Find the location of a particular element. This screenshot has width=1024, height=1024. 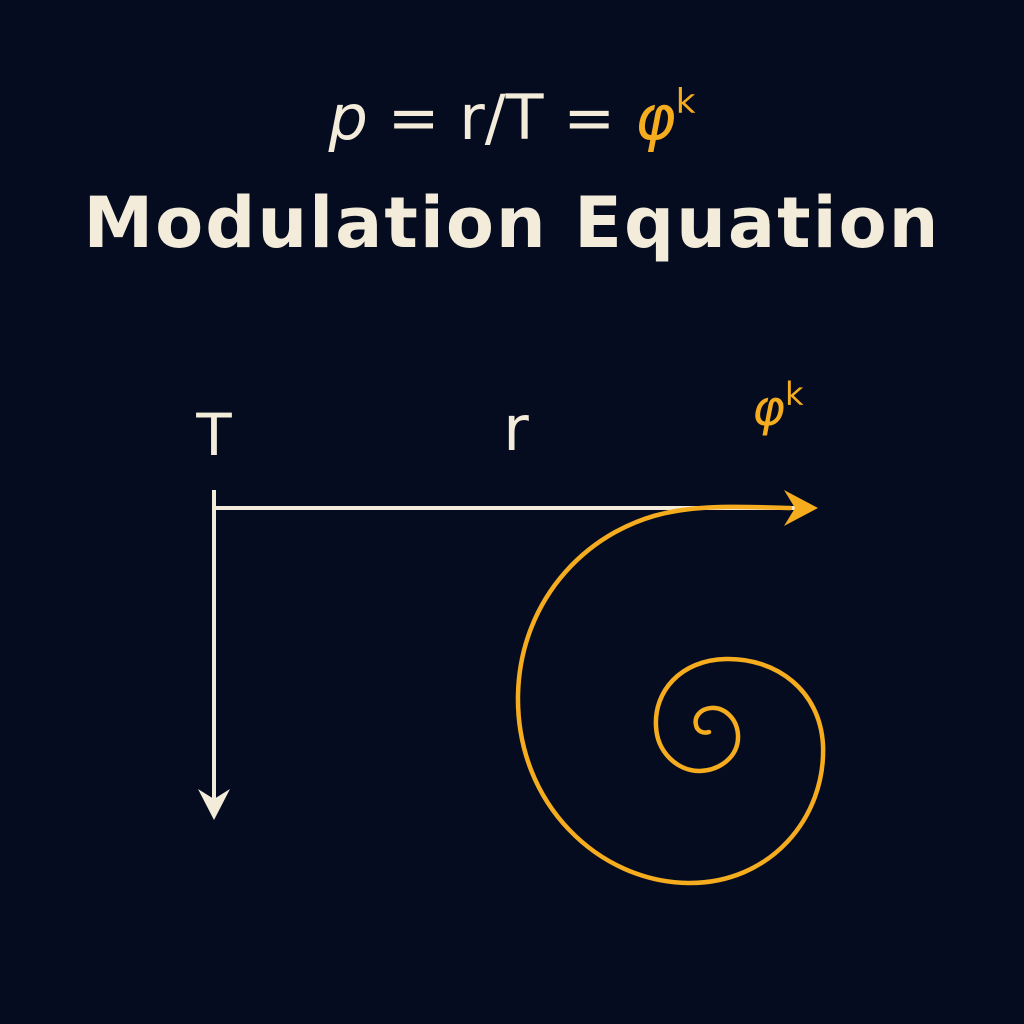

equation-lhs: p is located at coordinates (348, 117).